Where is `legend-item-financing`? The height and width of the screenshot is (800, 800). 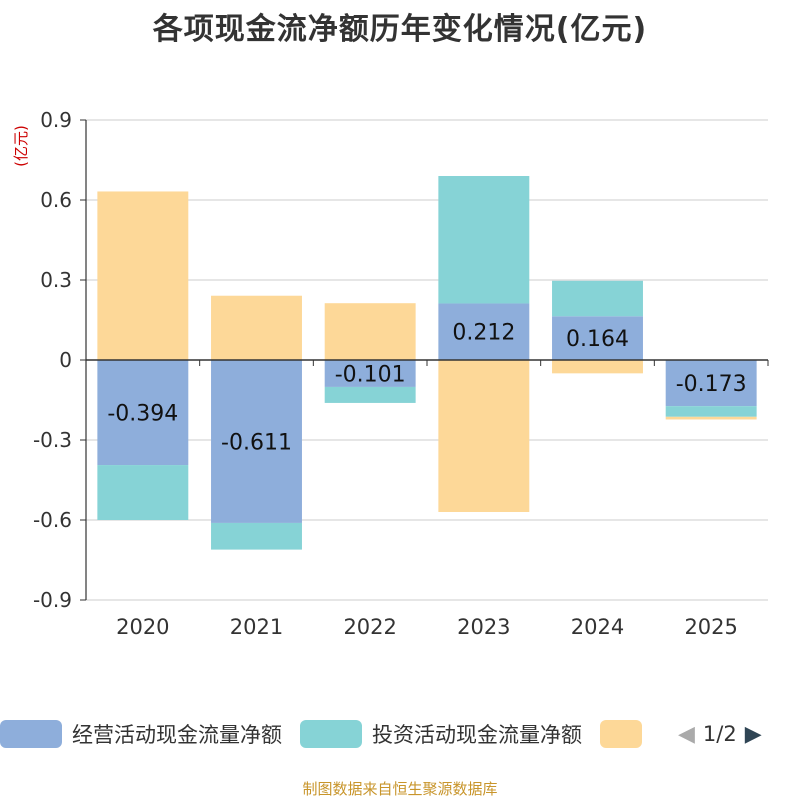
legend-item-financing is located at coordinates (626, 734).